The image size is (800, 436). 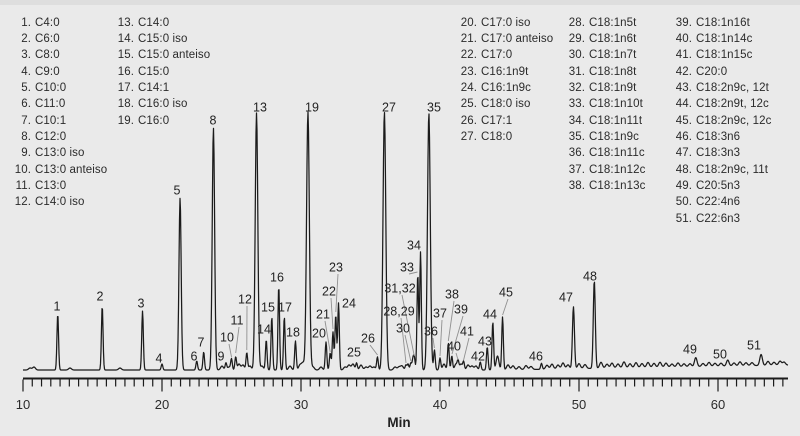 I want to click on legend-item-number: 40., so click(x=683, y=38).